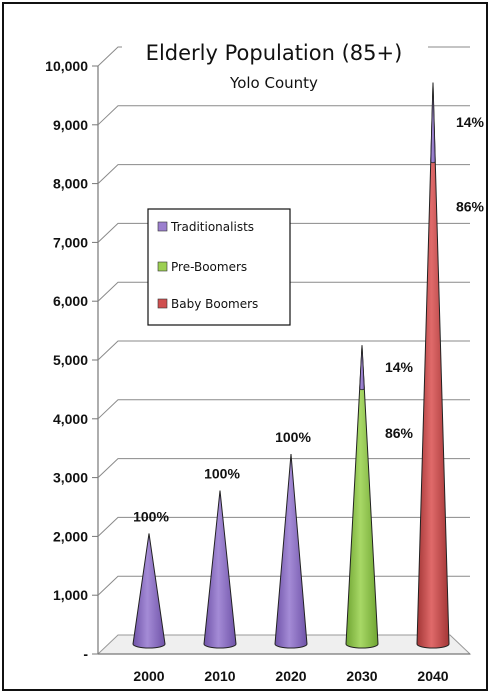  Describe the element at coordinates (361, 676) in the screenshot. I see `x-label-2030: 2030` at that location.